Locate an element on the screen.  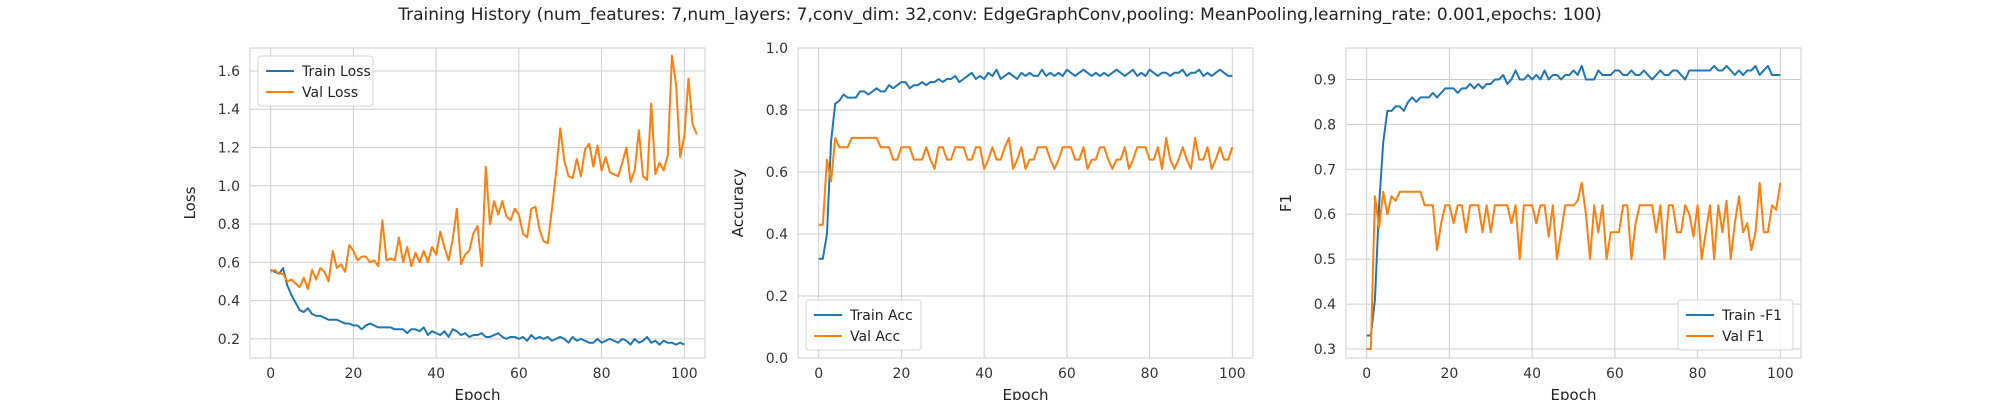
legend: Train Acc Val Acc is located at coordinates (863, 325).